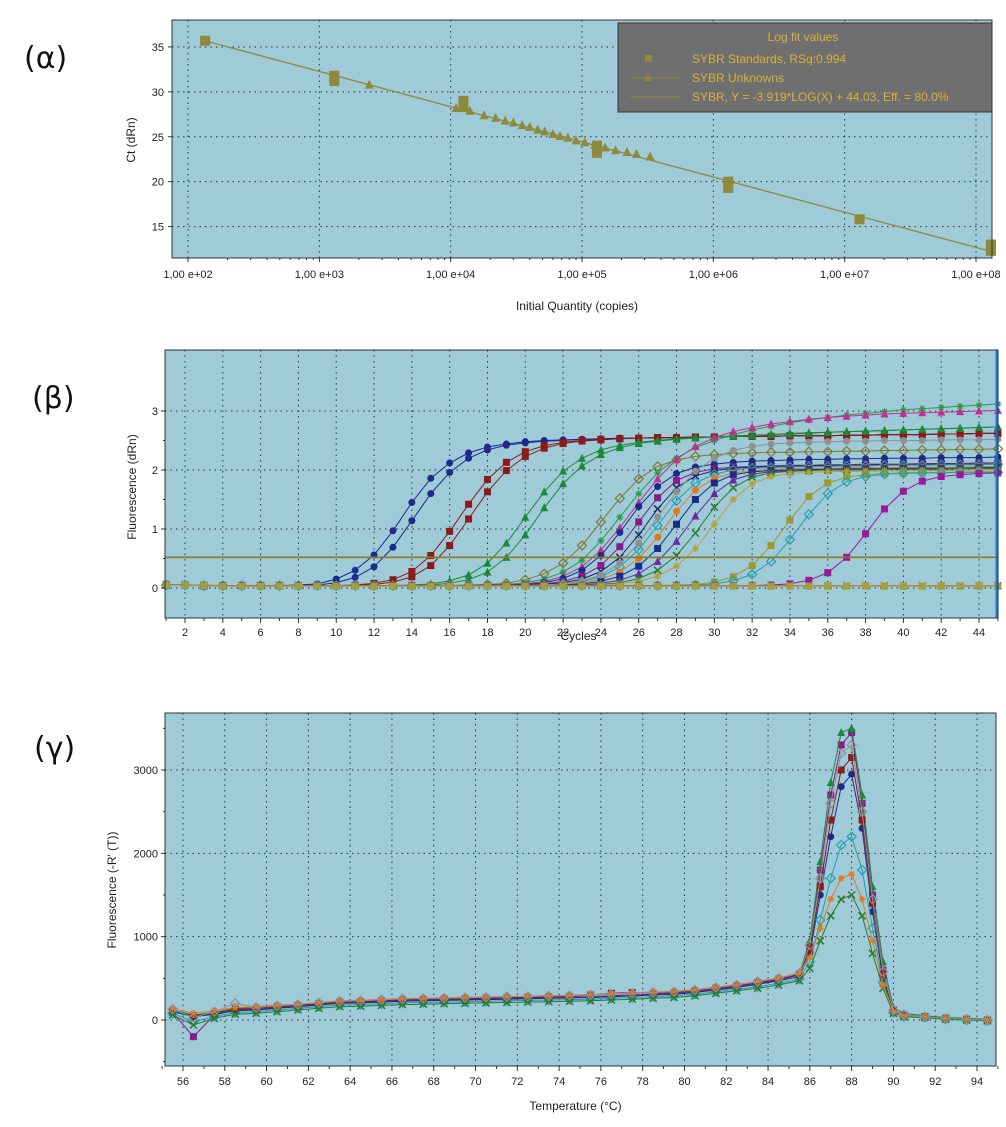 The image size is (1006, 1127). What do you see at coordinates (487, 633) in the screenshot?
I see `beta-x-tick-label: 18` at bounding box center [487, 633].